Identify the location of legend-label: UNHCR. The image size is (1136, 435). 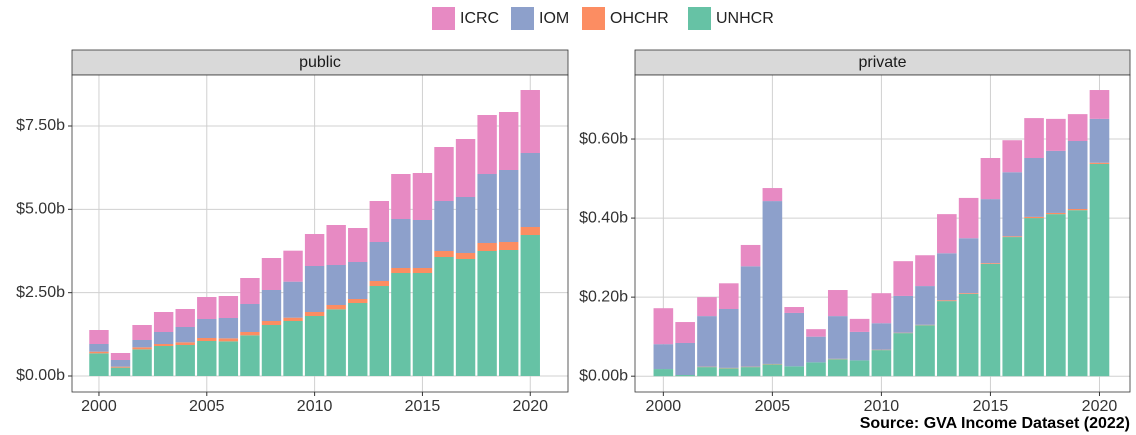
(745, 18).